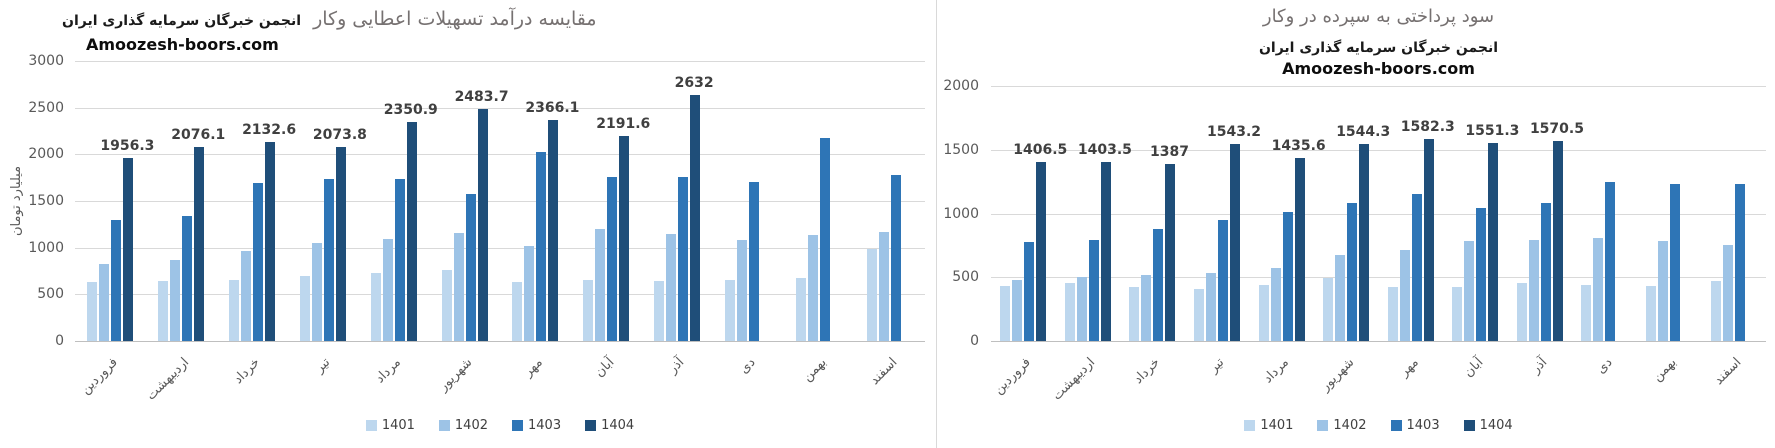 The width and height of the screenshot is (1775, 448). Describe the element at coordinates (1604, 366) in the screenshot. I see `x-tick-label: دی` at that location.